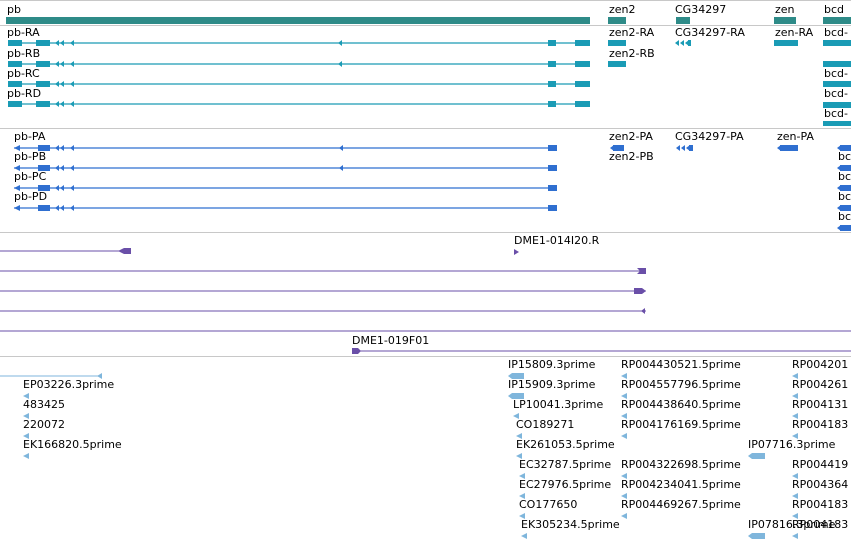 The image size is (851, 541). I want to click on est-mid-glyphs, so click(517, 456).